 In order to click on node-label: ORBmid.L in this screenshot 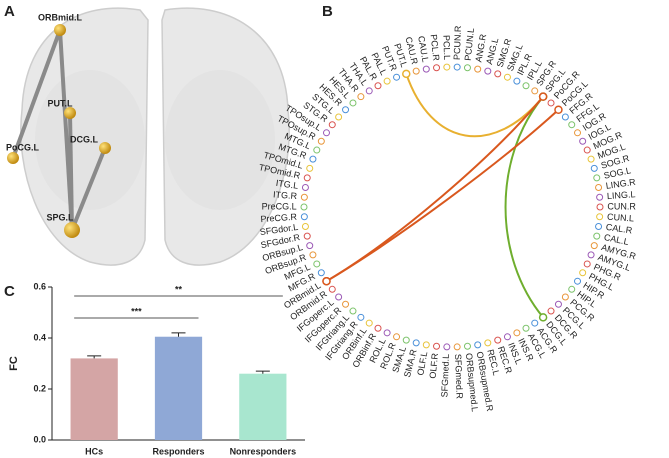, I will do `click(60, 17)`.